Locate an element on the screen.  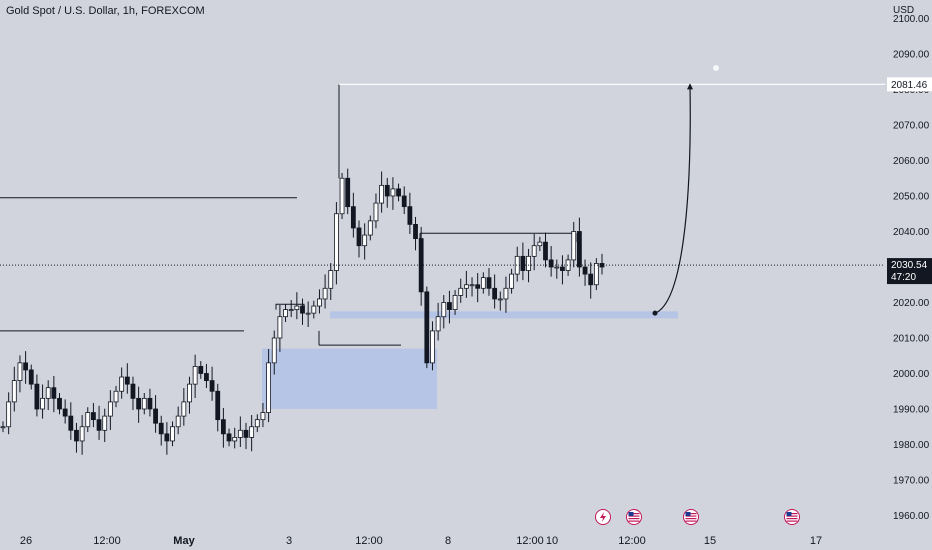
y-tick-label: 1970.00 is located at coordinates (911, 481).